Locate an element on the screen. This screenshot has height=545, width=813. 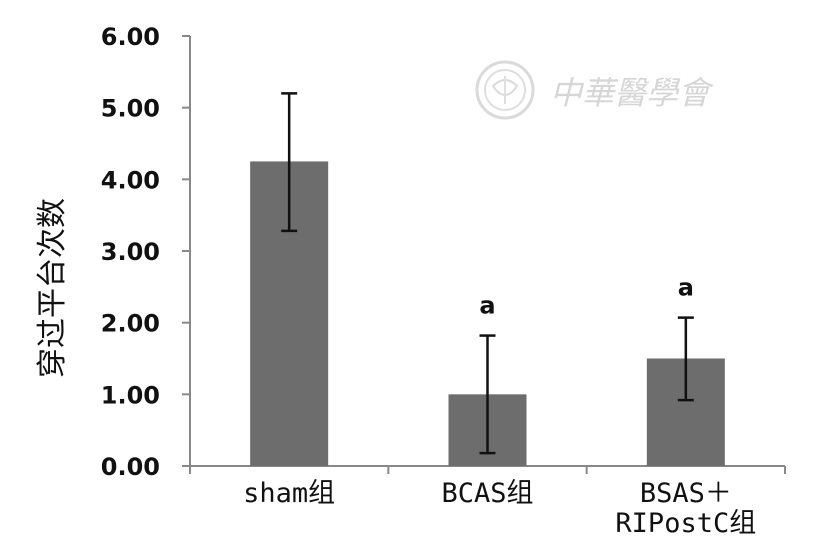
y-tick-label: 5.00 is located at coordinates (130, 109).